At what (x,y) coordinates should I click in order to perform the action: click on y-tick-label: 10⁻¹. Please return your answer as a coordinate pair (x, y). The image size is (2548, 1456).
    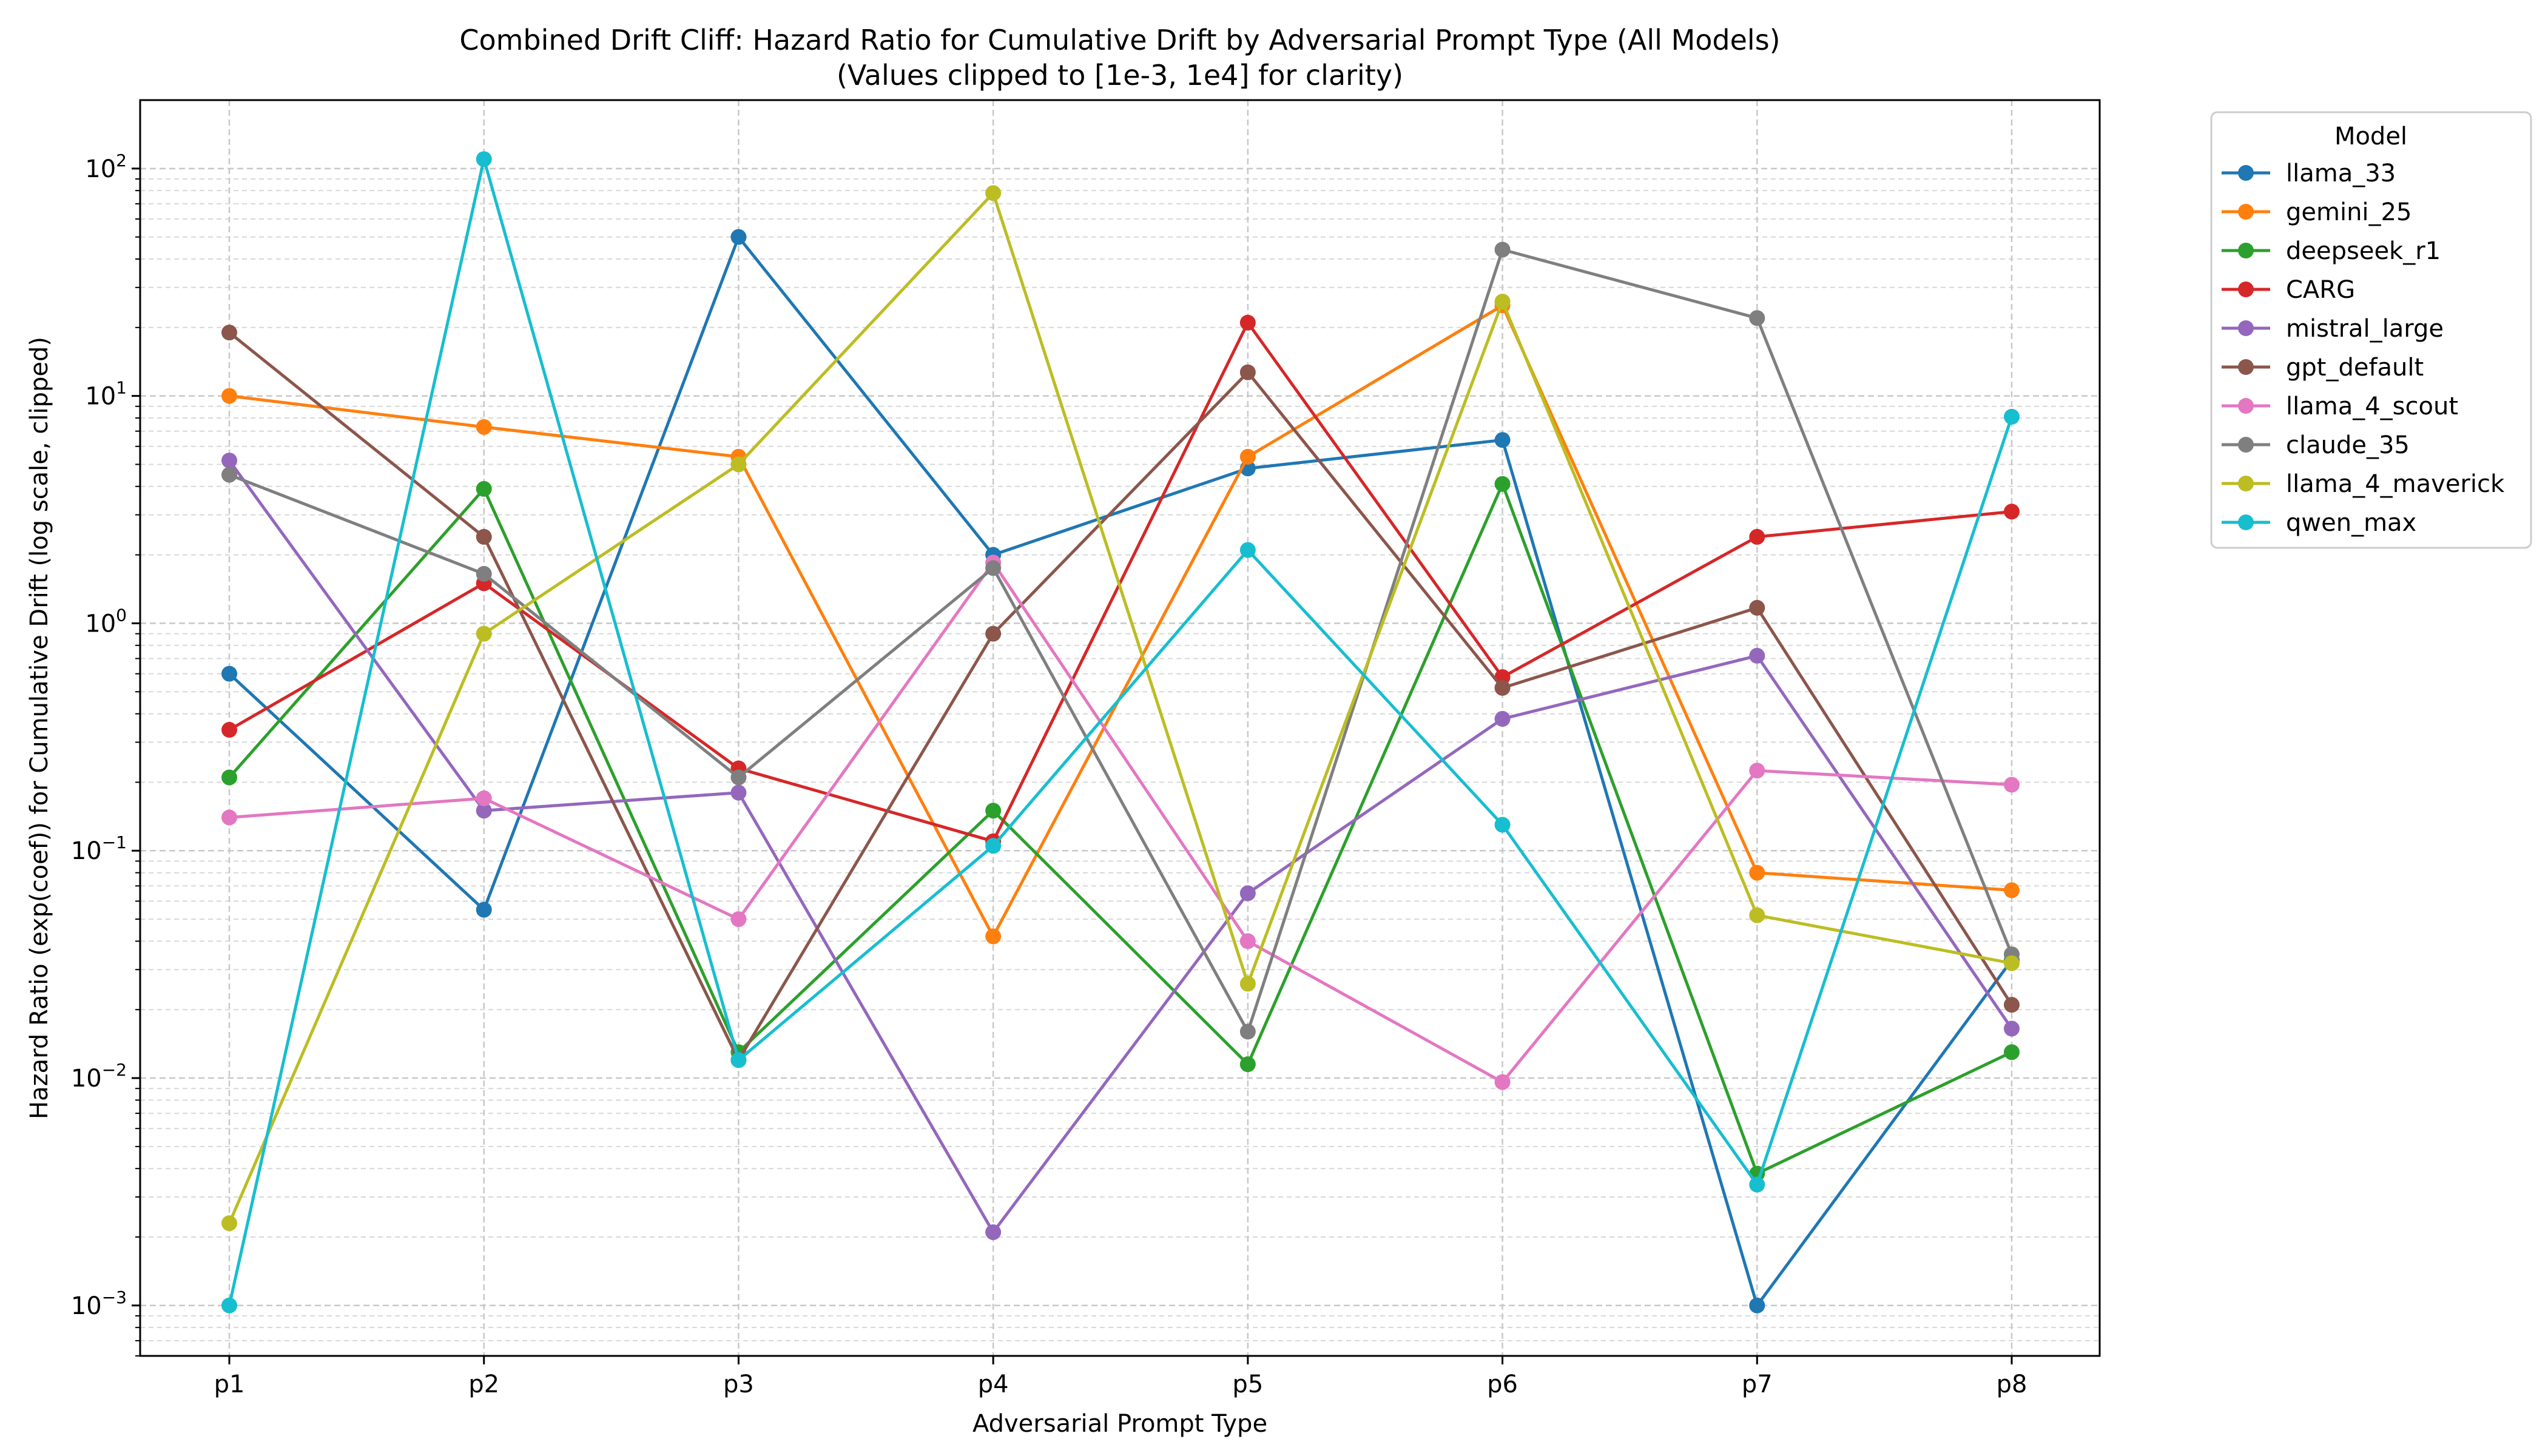
    Looking at the image, I should click on (99, 848).